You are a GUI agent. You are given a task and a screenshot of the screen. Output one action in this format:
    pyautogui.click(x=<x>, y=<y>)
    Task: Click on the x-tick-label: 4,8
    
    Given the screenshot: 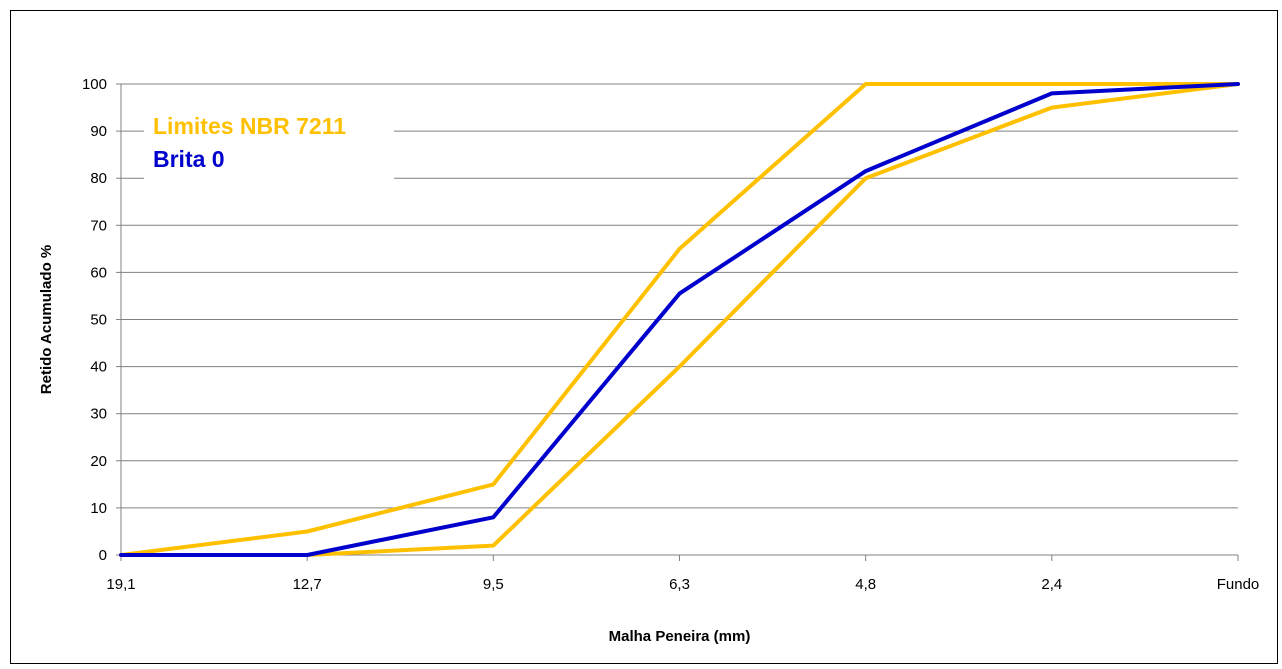 What is the action you would take?
    pyautogui.click(x=865, y=584)
    